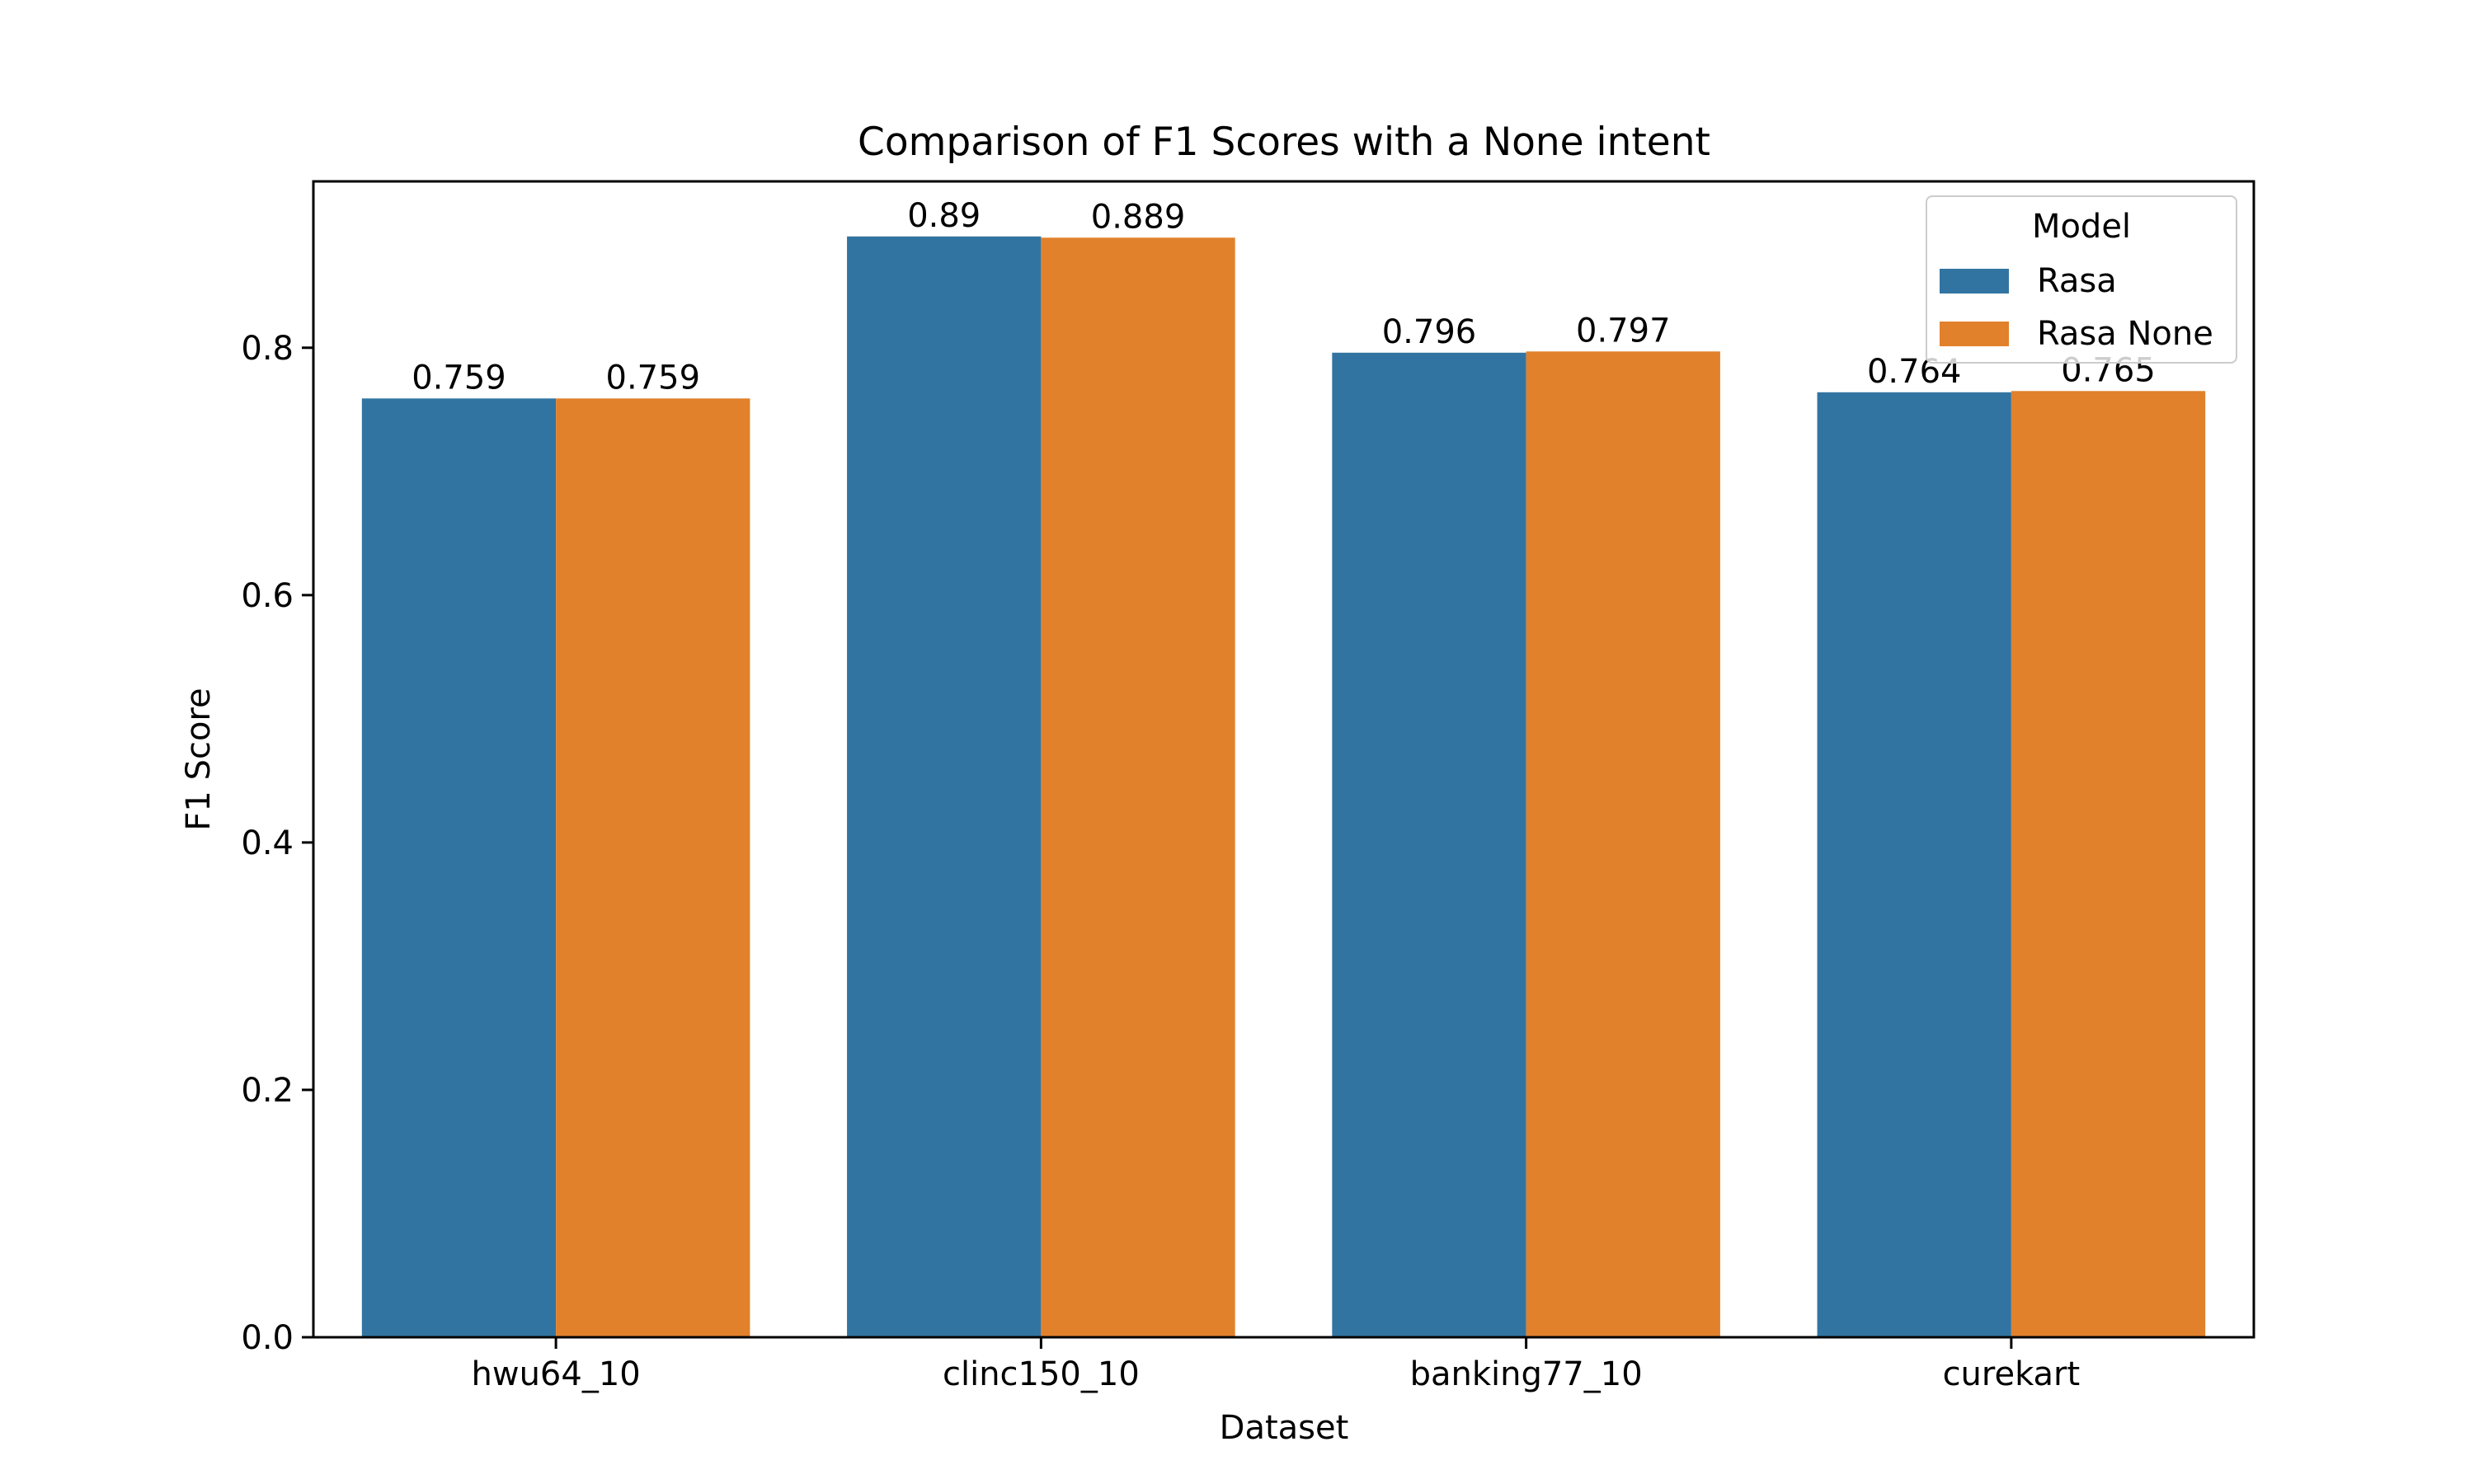 This screenshot has height=1484, width=2474. What do you see at coordinates (267, 349) in the screenshot?
I see `y-tick-label: 0.8` at bounding box center [267, 349].